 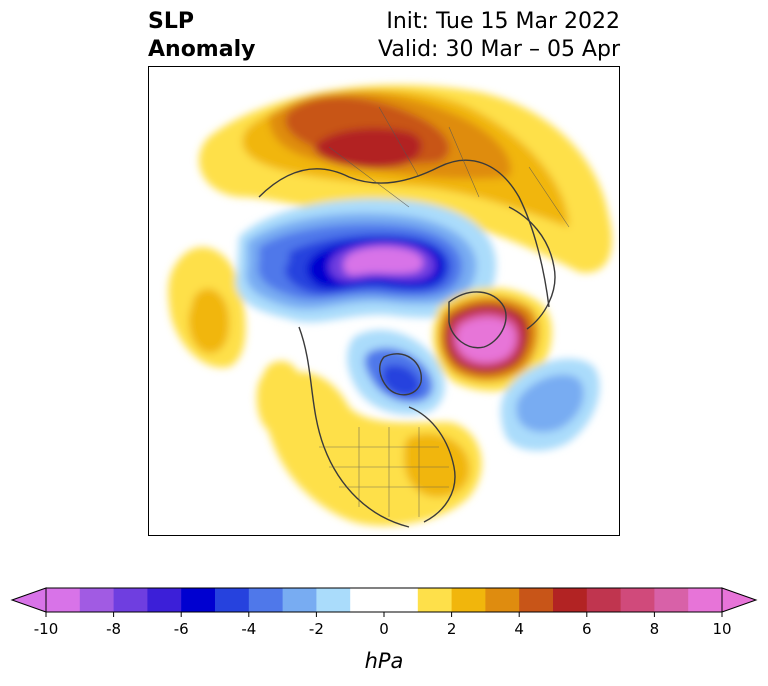 What do you see at coordinates (503, 21) in the screenshot?
I see `init-date: Init: Tue 15 Mar 2022` at bounding box center [503, 21].